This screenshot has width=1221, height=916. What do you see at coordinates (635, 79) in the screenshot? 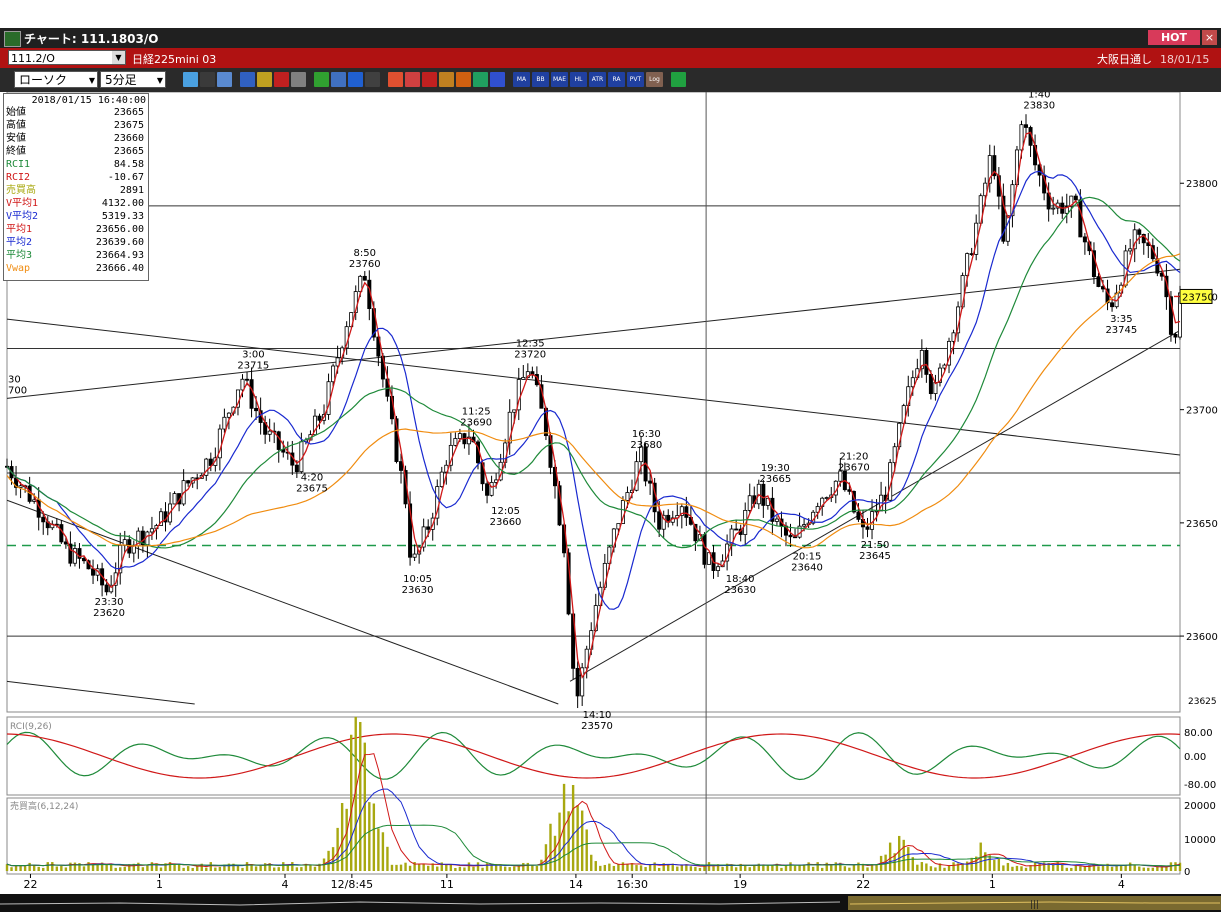
I see `toolbar-pvt-button: PVT` at bounding box center [635, 79].